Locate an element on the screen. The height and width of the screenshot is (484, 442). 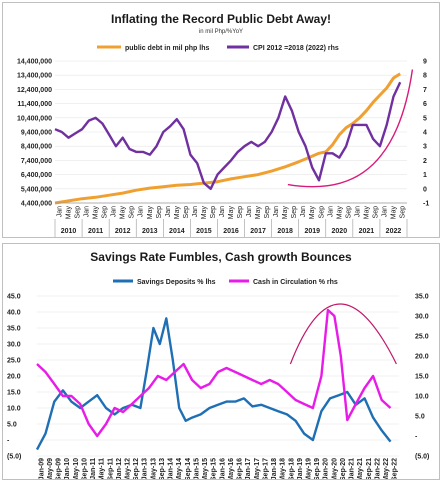
arc is located at coordinates (343, 334).